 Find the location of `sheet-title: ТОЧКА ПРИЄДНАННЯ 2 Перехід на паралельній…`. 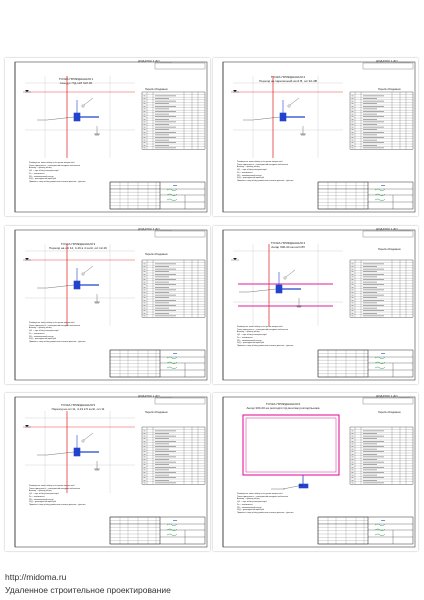

sheet-title: ТОЧКА ПРИЄДНАННЯ 2 Перехід на паралельній… is located at coordinates (288, 79).